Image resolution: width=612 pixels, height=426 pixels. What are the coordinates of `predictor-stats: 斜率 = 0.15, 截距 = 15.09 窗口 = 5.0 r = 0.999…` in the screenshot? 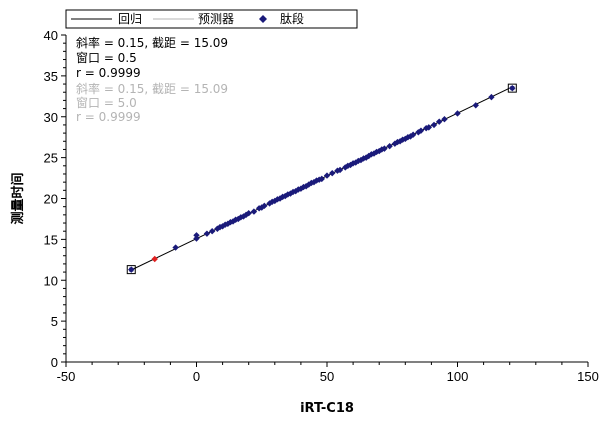 It's located at (152, 102).